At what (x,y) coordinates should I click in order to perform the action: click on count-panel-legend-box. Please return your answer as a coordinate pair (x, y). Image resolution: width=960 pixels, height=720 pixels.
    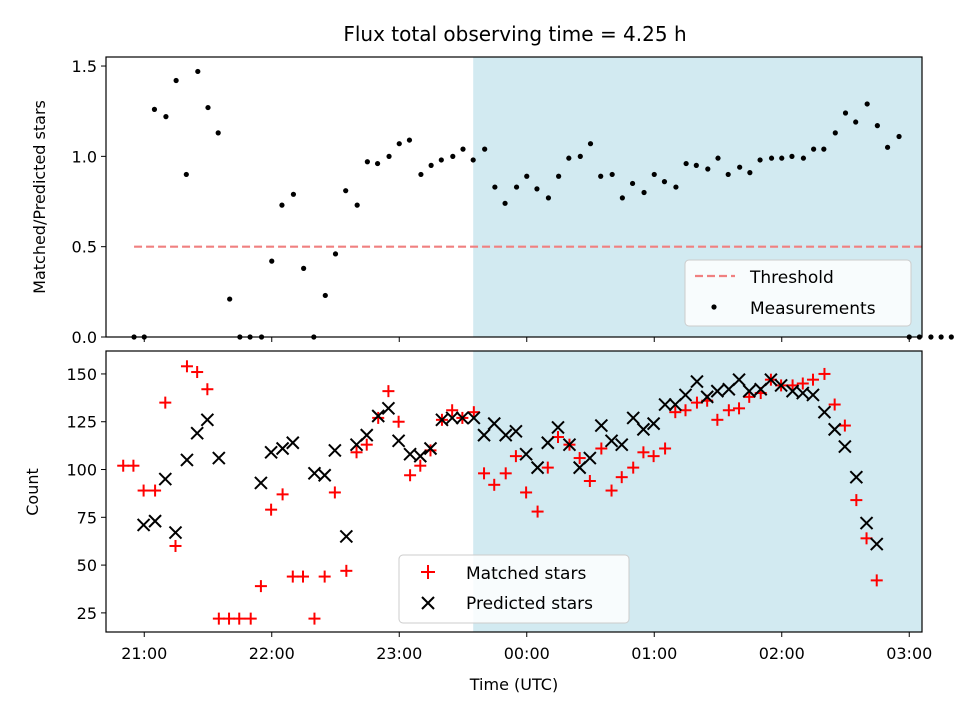
    Looking at the image, I should click on (514, 589).